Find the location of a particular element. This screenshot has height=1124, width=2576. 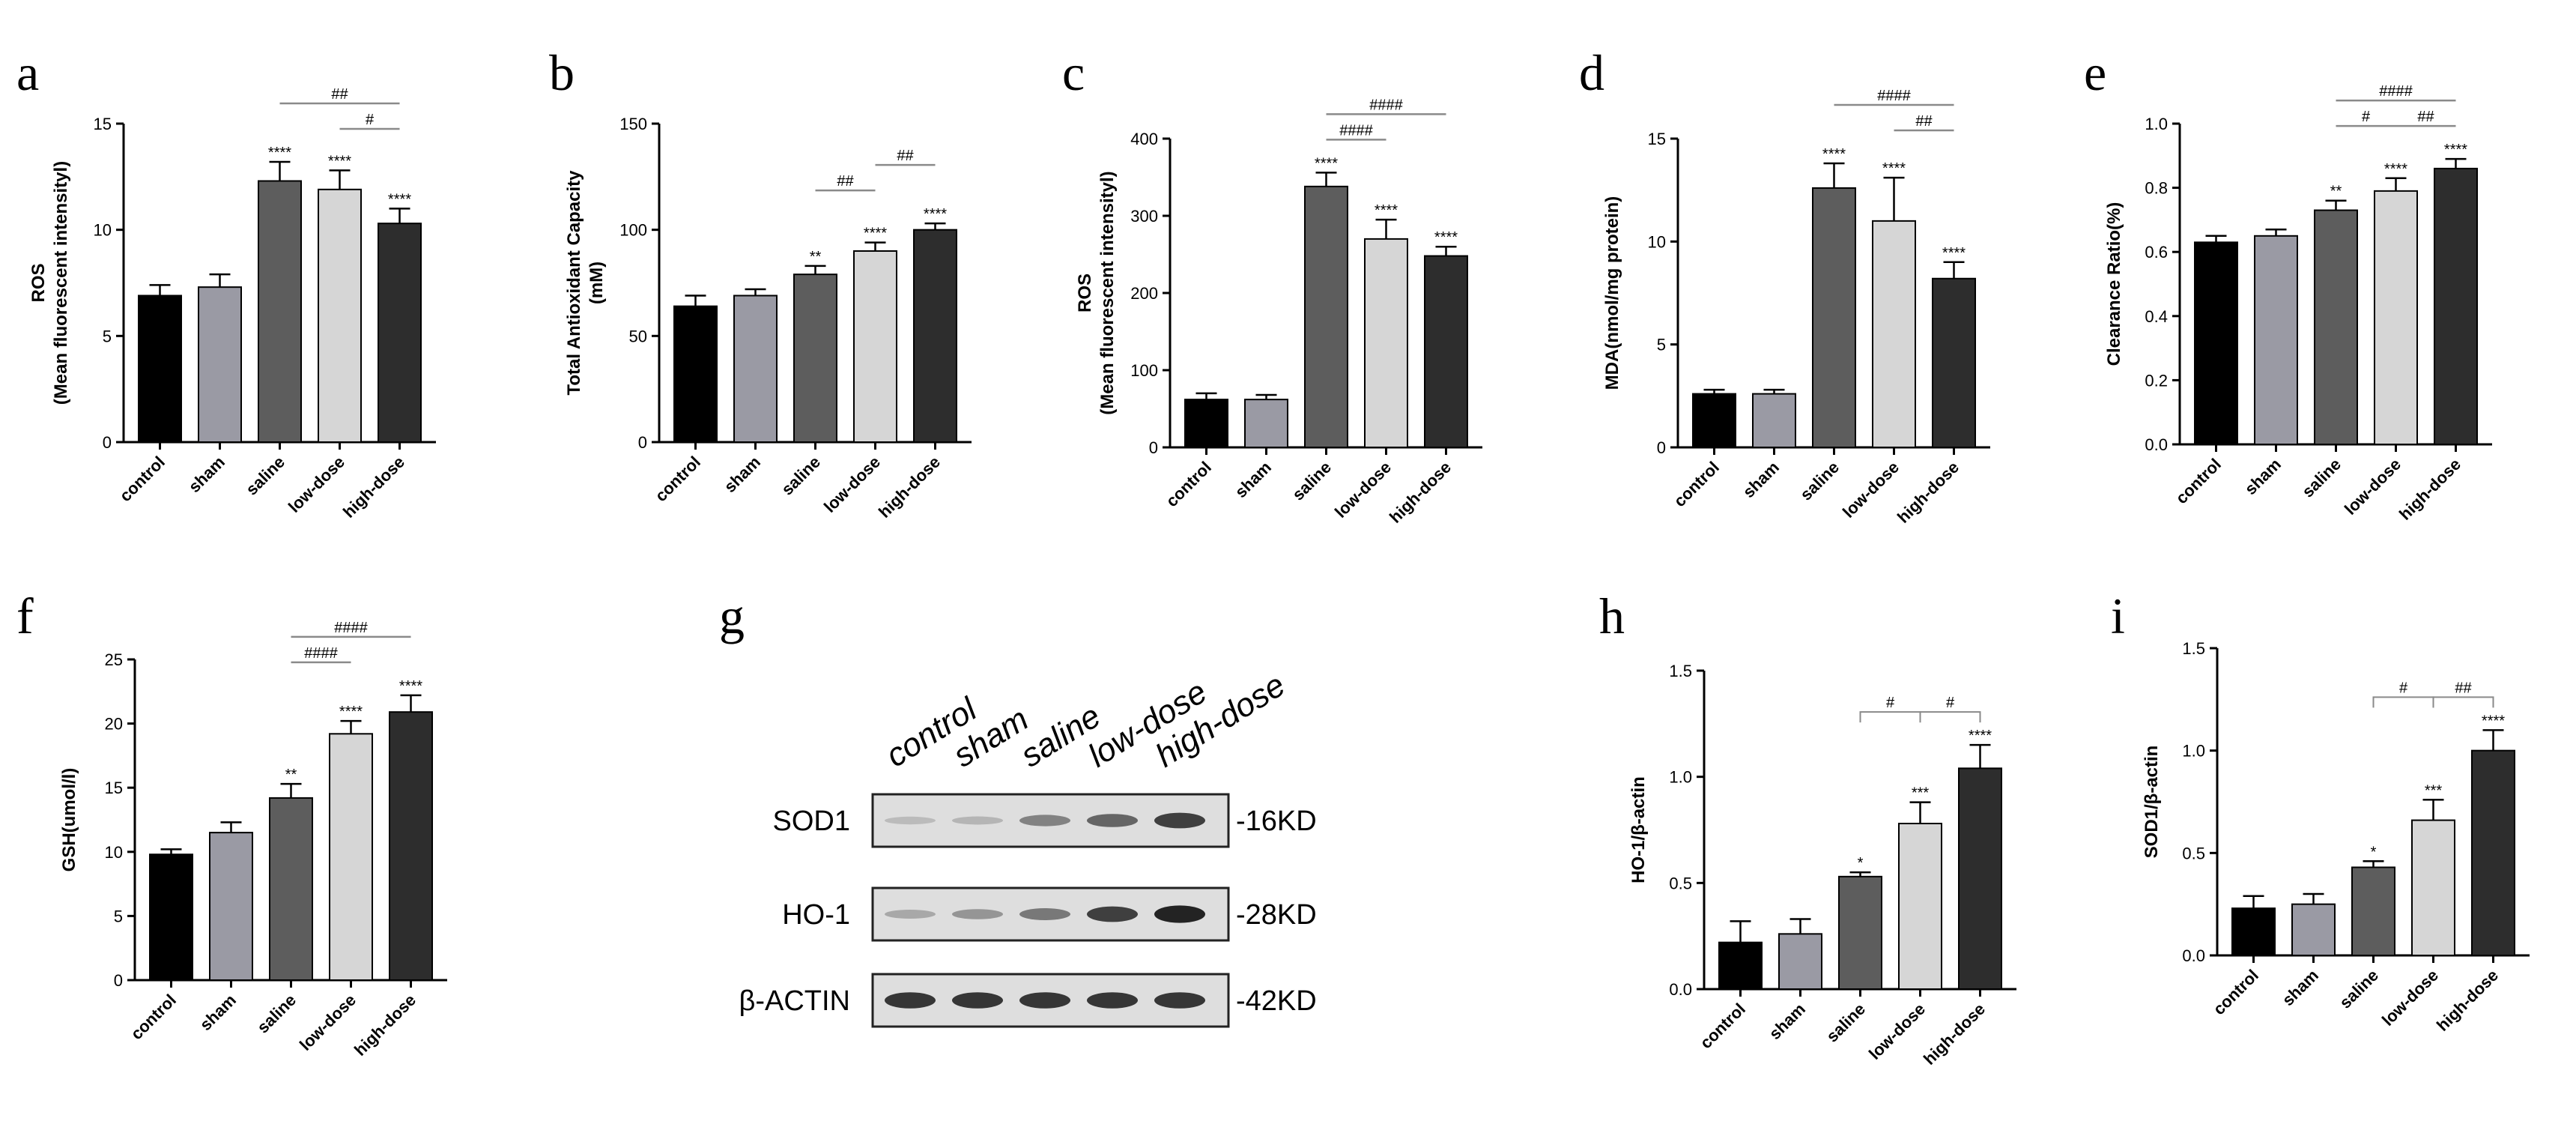

y-axis-label-line: ROS is located at coordinates (1085, 293).